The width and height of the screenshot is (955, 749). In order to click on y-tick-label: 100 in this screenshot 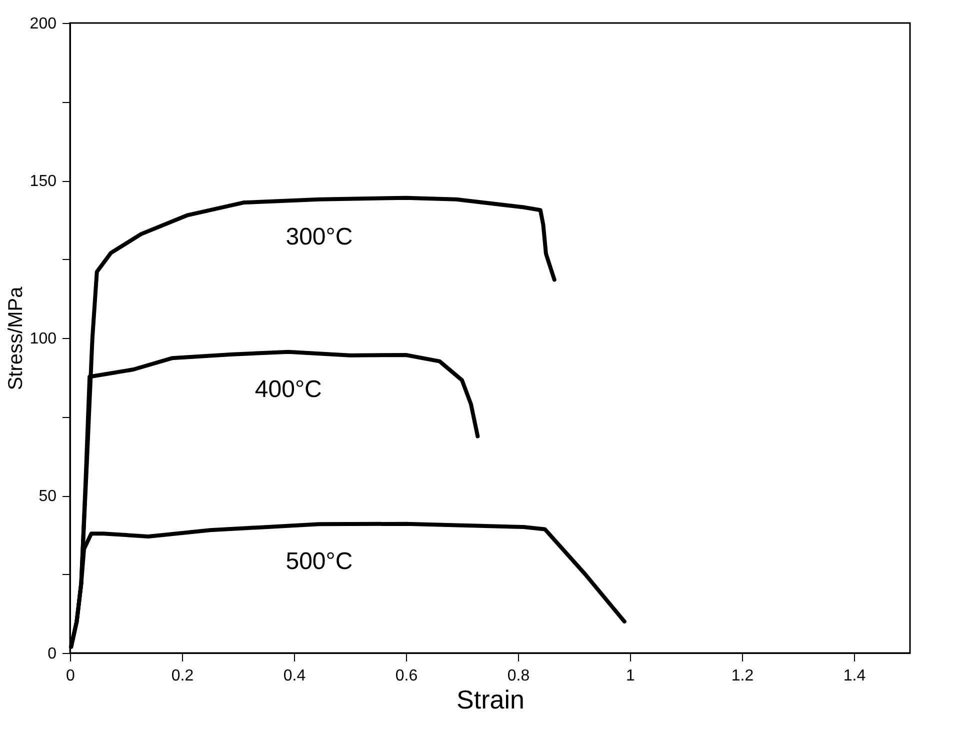, I will do `click(43, 339)`.